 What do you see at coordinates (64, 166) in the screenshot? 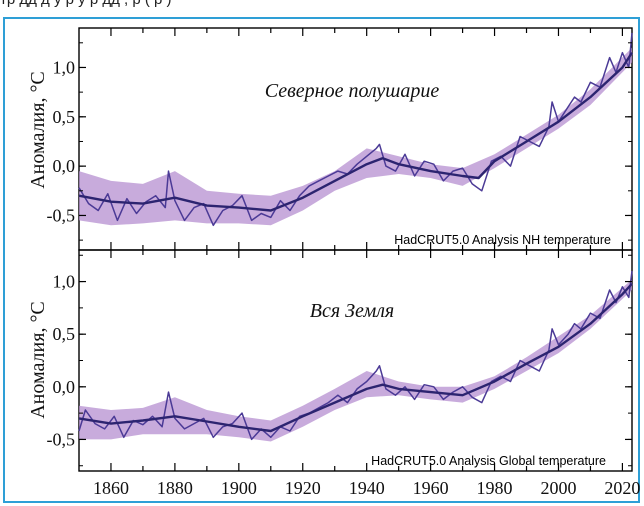
I see `y-tick-label-0-2: 0,0` at bounding box center [64, 166].